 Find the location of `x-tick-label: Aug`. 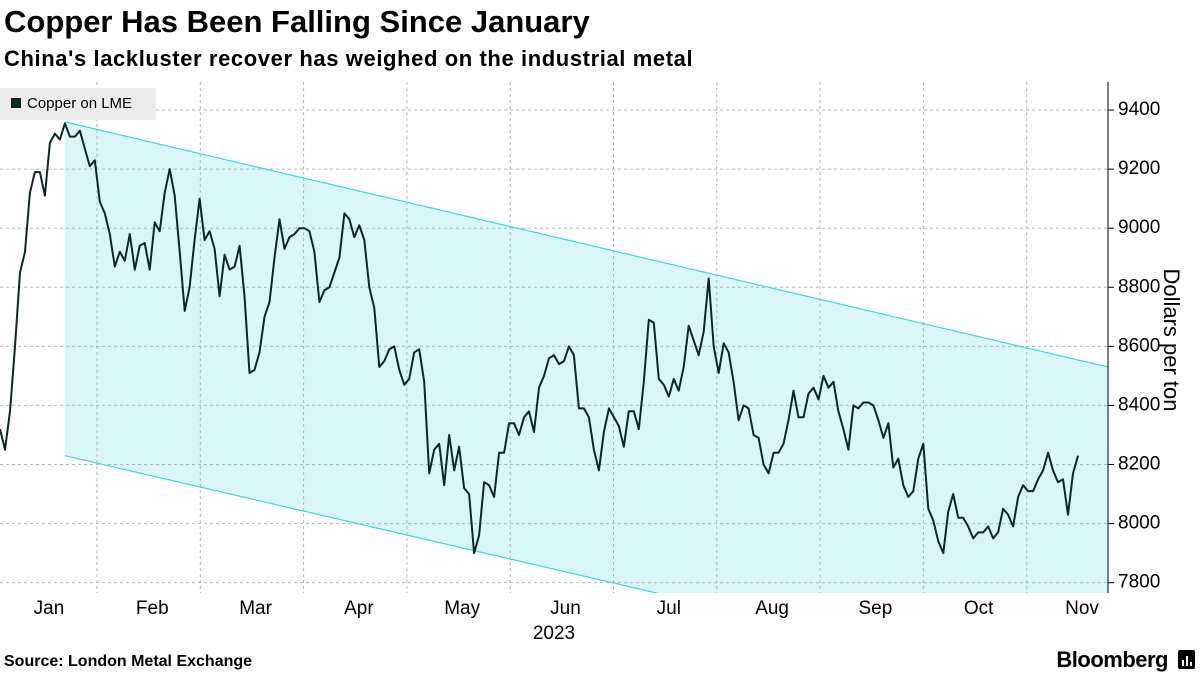

x-tick-label: Aug is located at coordinates (772, 608).